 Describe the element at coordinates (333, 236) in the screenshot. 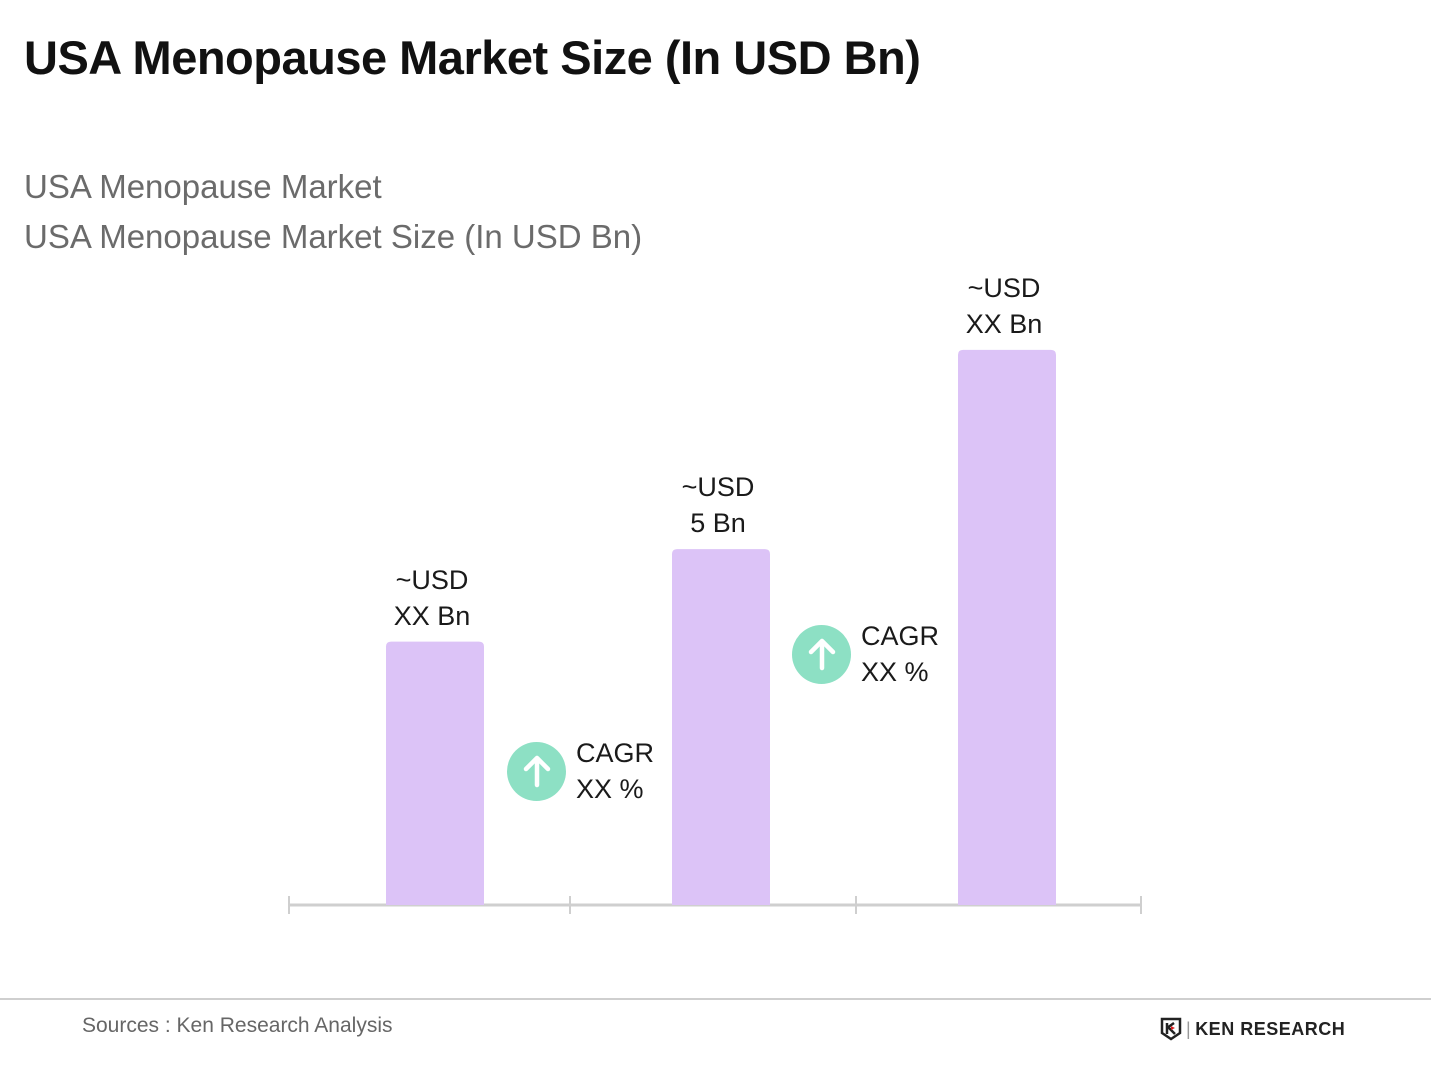

I see `chart-subtitle-2: USA Menopause Market Size (In USD Bn)` at that location.